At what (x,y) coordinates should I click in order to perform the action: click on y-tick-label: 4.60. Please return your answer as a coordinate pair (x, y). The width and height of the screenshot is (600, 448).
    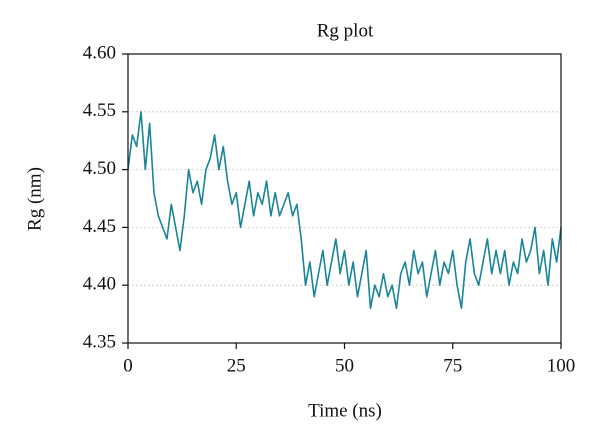
    Looking at the image, I should click on (99, 52).